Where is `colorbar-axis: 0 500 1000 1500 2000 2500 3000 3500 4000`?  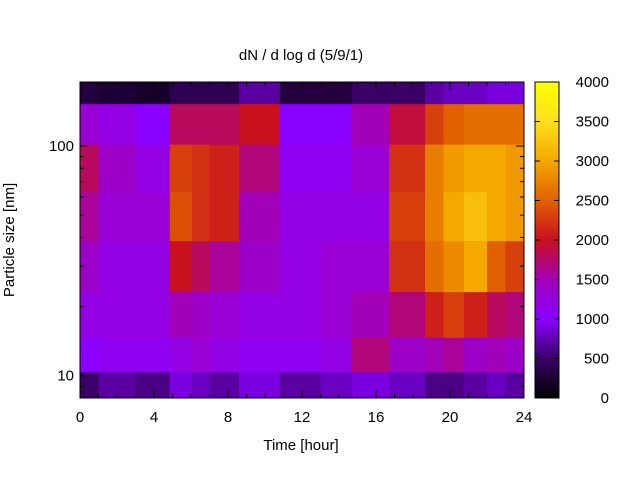 colorbar-axis: 0 500 1000 1500 2000 2500 3000 3500 4000 is located at coordinates (572, 240).